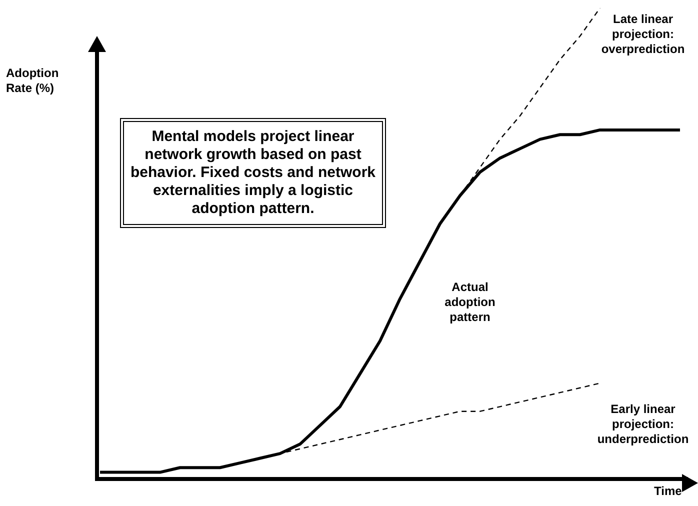 This screenshot has width=698, height=506. I want to click on y-axis-title: Adoption Rate (%), so click(33, 81).